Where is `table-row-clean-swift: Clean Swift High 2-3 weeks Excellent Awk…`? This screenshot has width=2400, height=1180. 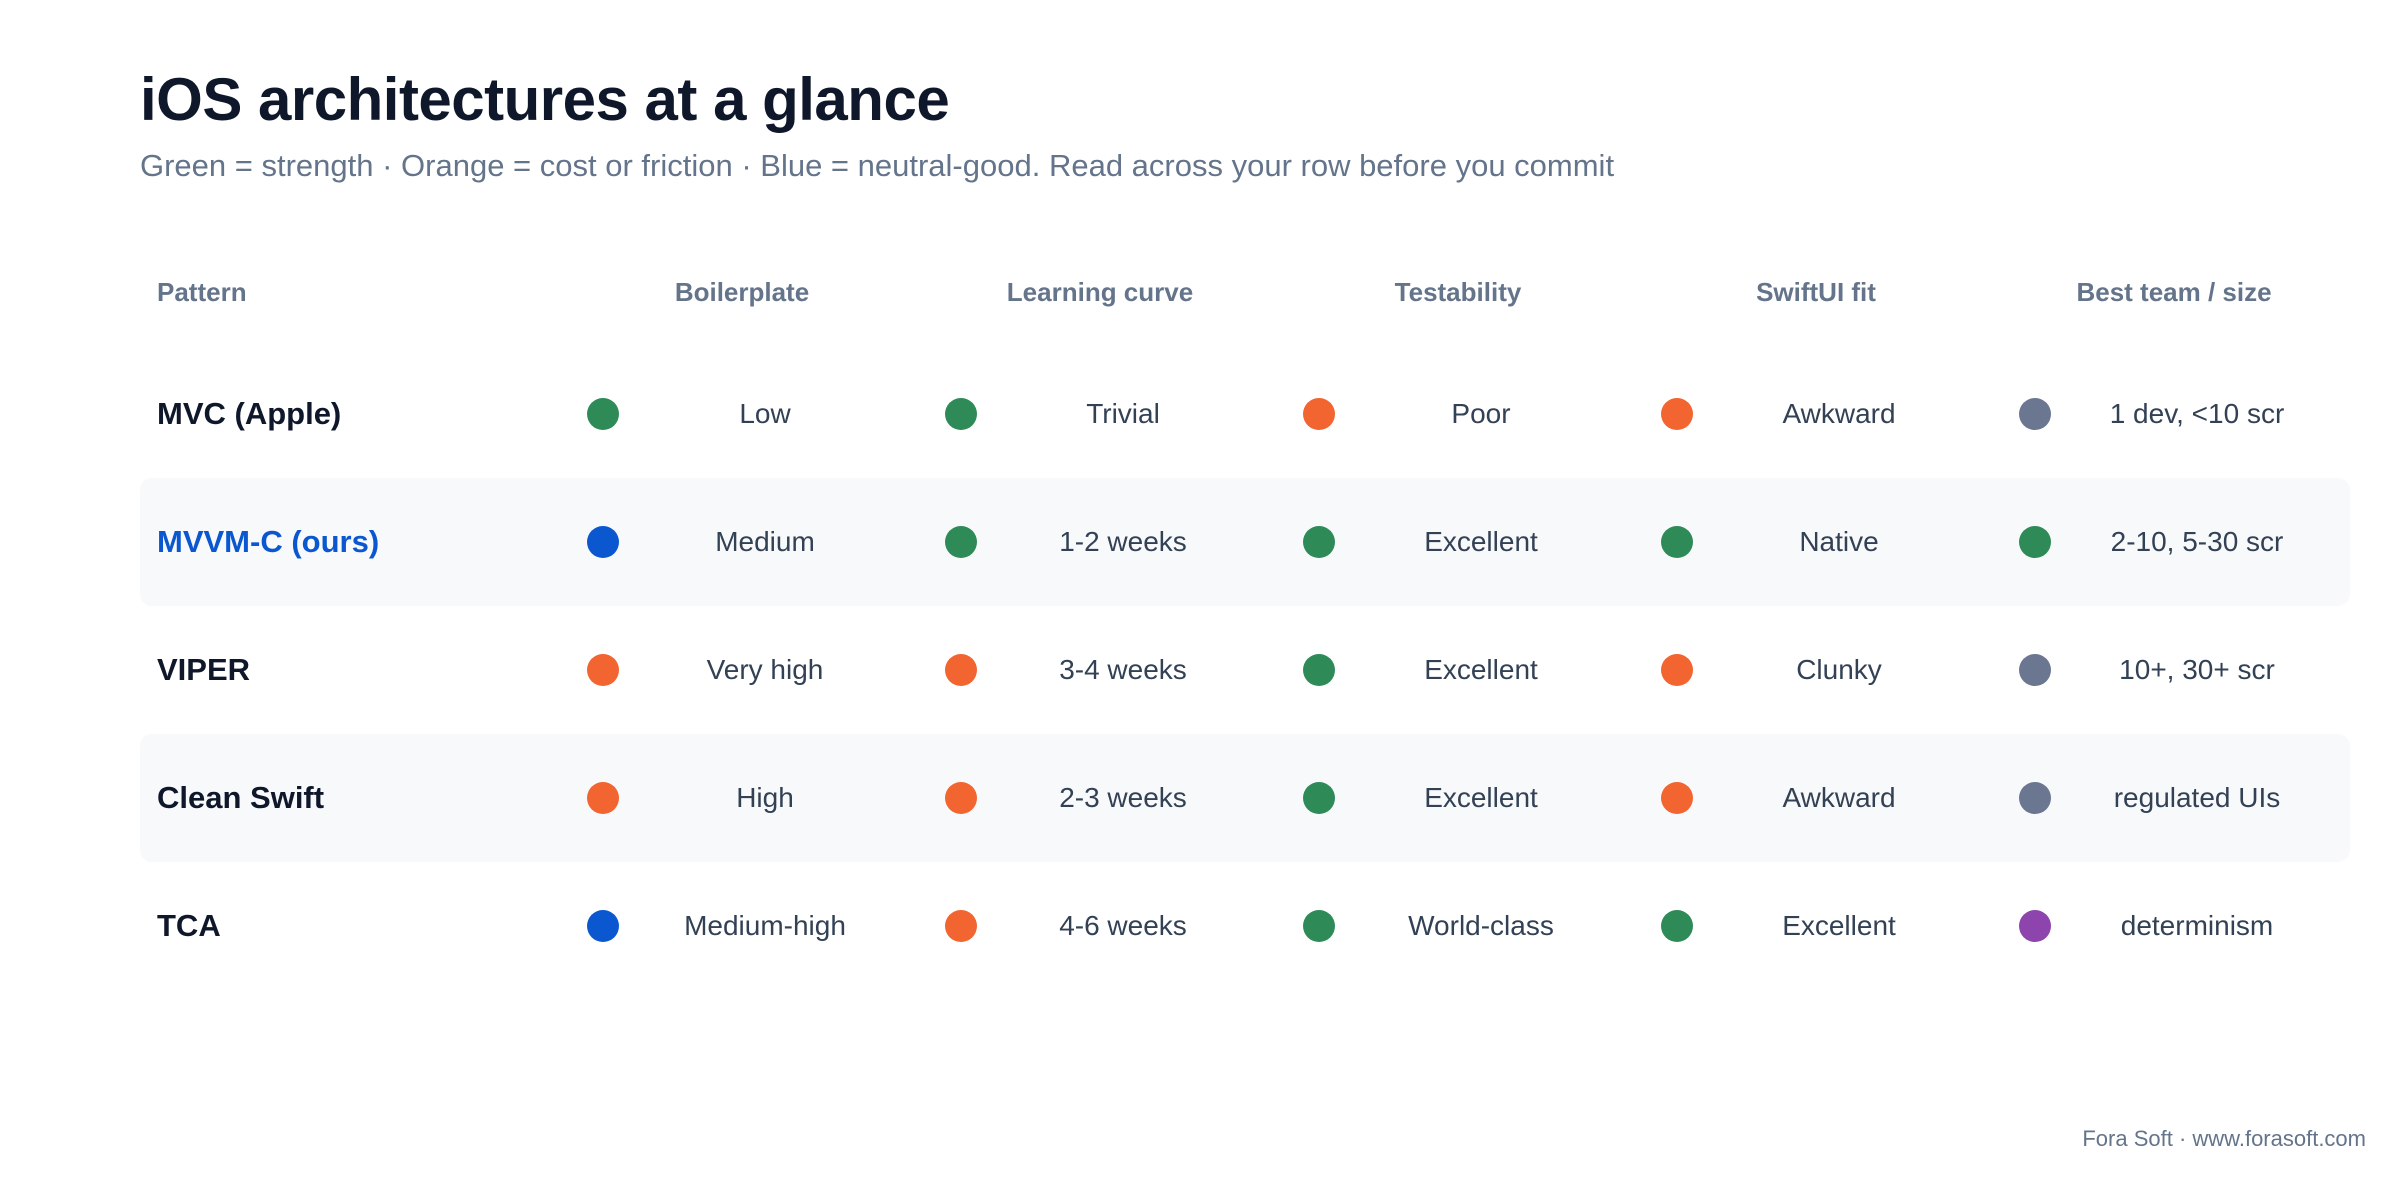
table-row-clean-swift: Clean Swift High 2-3 weeks Excellent Awk… is located at coordinates (1245, 798).